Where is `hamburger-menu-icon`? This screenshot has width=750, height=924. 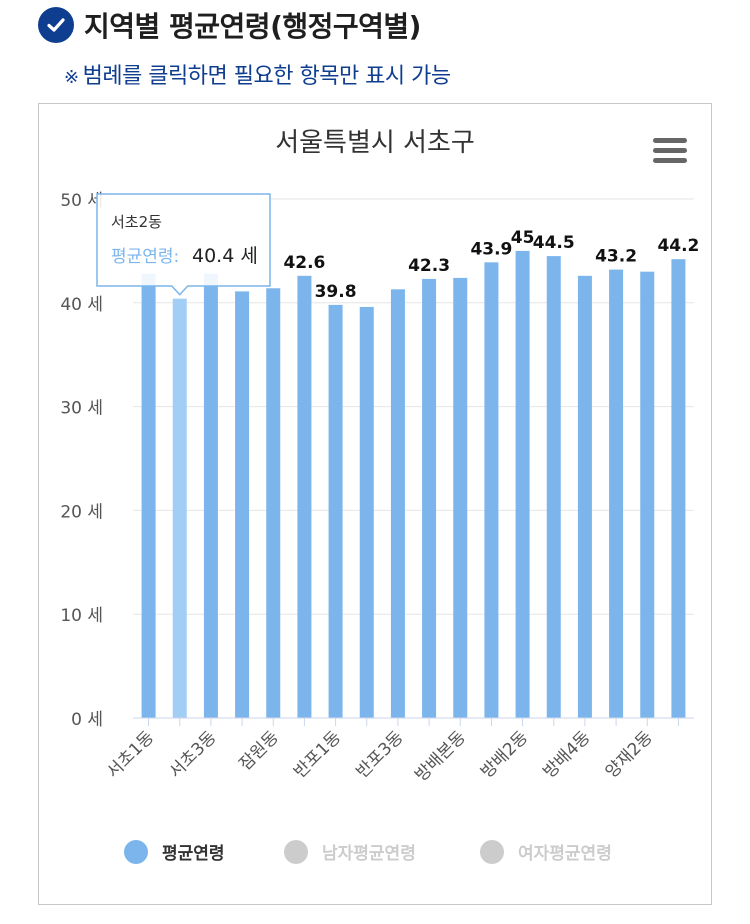 hamburger-menu-icon is located at coordinates (670, 151).